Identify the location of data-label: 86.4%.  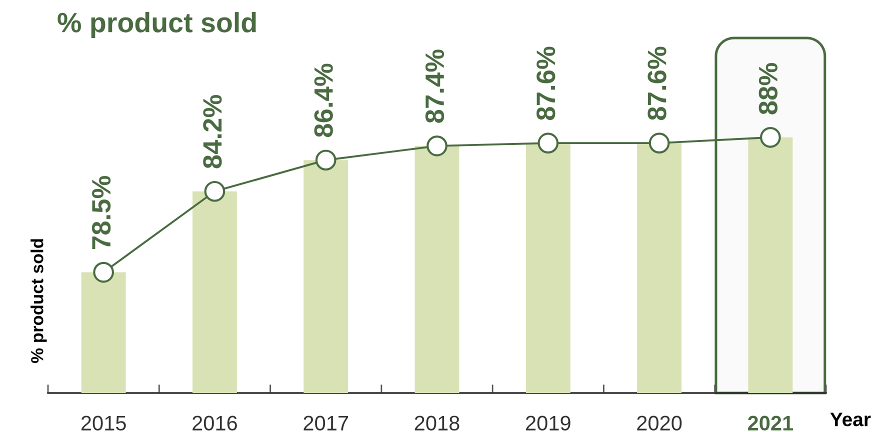
(323, 101).